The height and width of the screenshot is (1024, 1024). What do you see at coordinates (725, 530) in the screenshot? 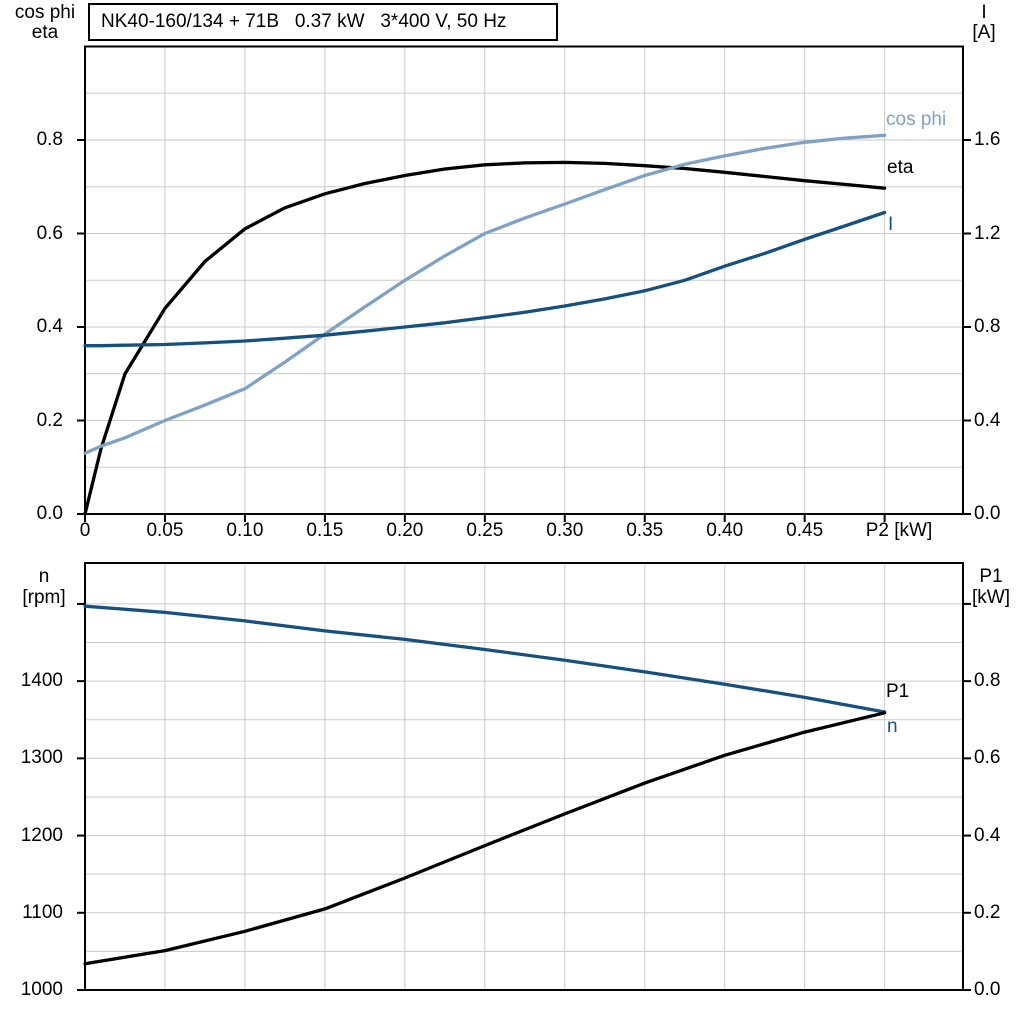
I see `top-chart-x-tick-label: 0.40` at bounding box center [725, 530].